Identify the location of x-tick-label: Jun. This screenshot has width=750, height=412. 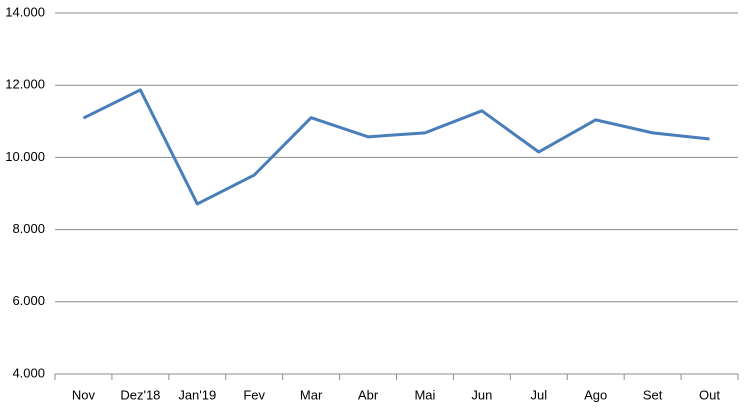
(481, 394).